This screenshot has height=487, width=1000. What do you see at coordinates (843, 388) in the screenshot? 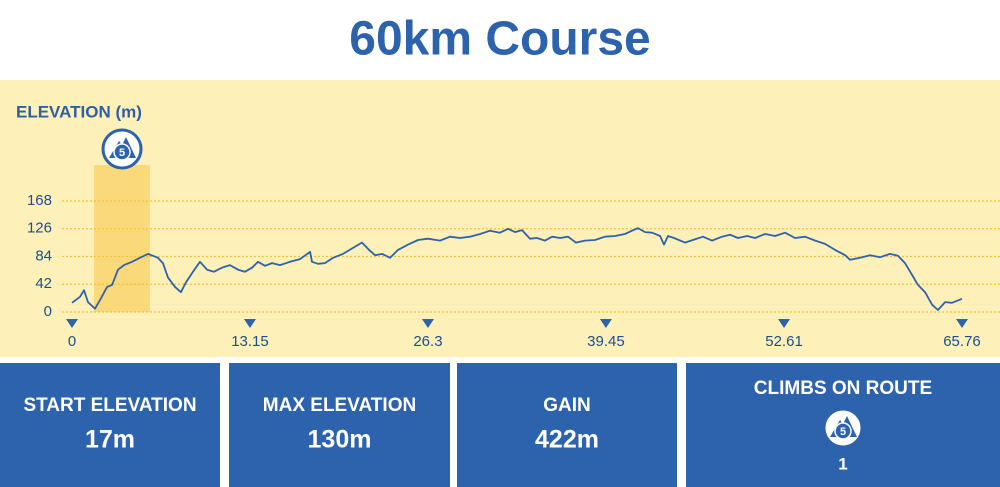
I see `stat-label: CLIMBS ON ROUTE` at bounding box center [843, 388].